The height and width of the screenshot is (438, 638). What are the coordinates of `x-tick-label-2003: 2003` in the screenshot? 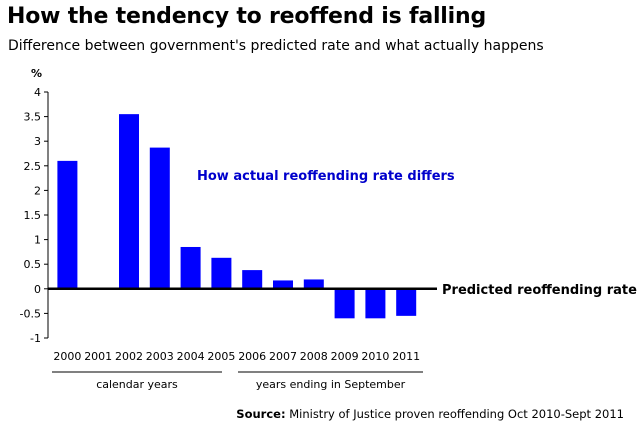 It's located at (160, 356).